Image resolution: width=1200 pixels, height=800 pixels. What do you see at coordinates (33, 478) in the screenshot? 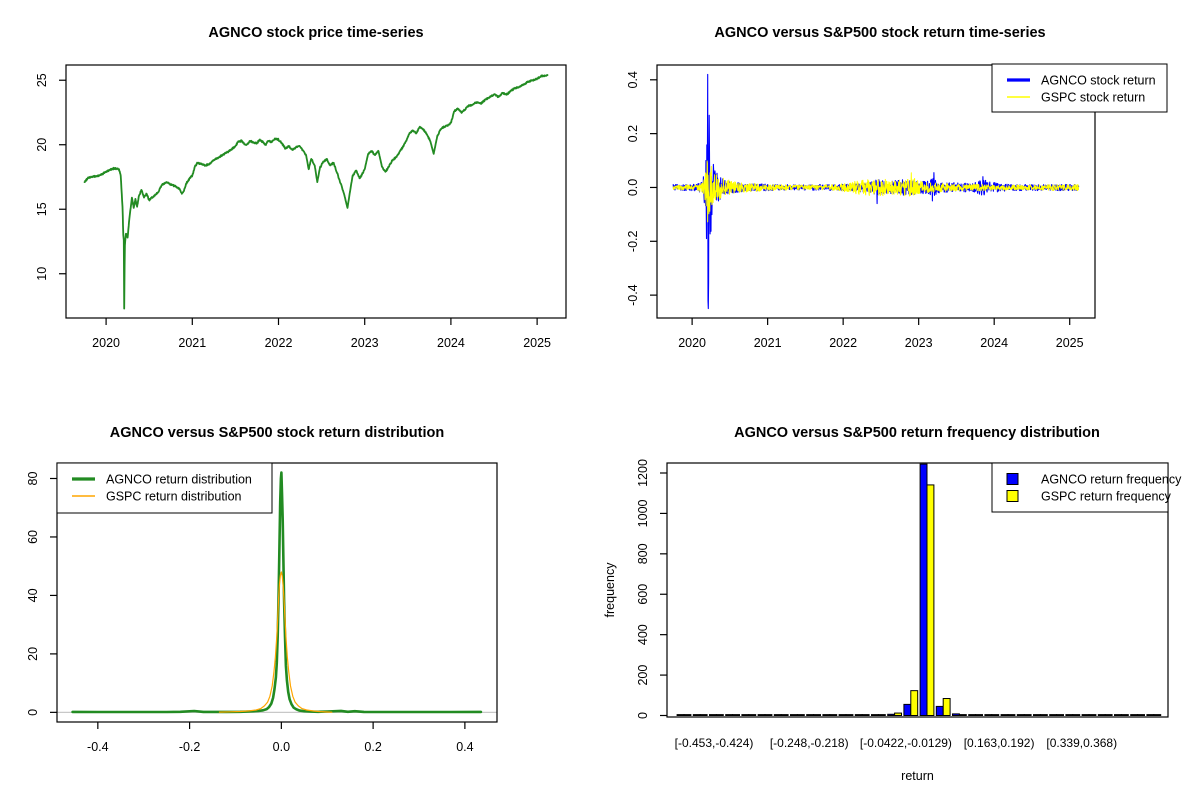
I see `y-tick-label: 80` at bounding box center [33, 478].